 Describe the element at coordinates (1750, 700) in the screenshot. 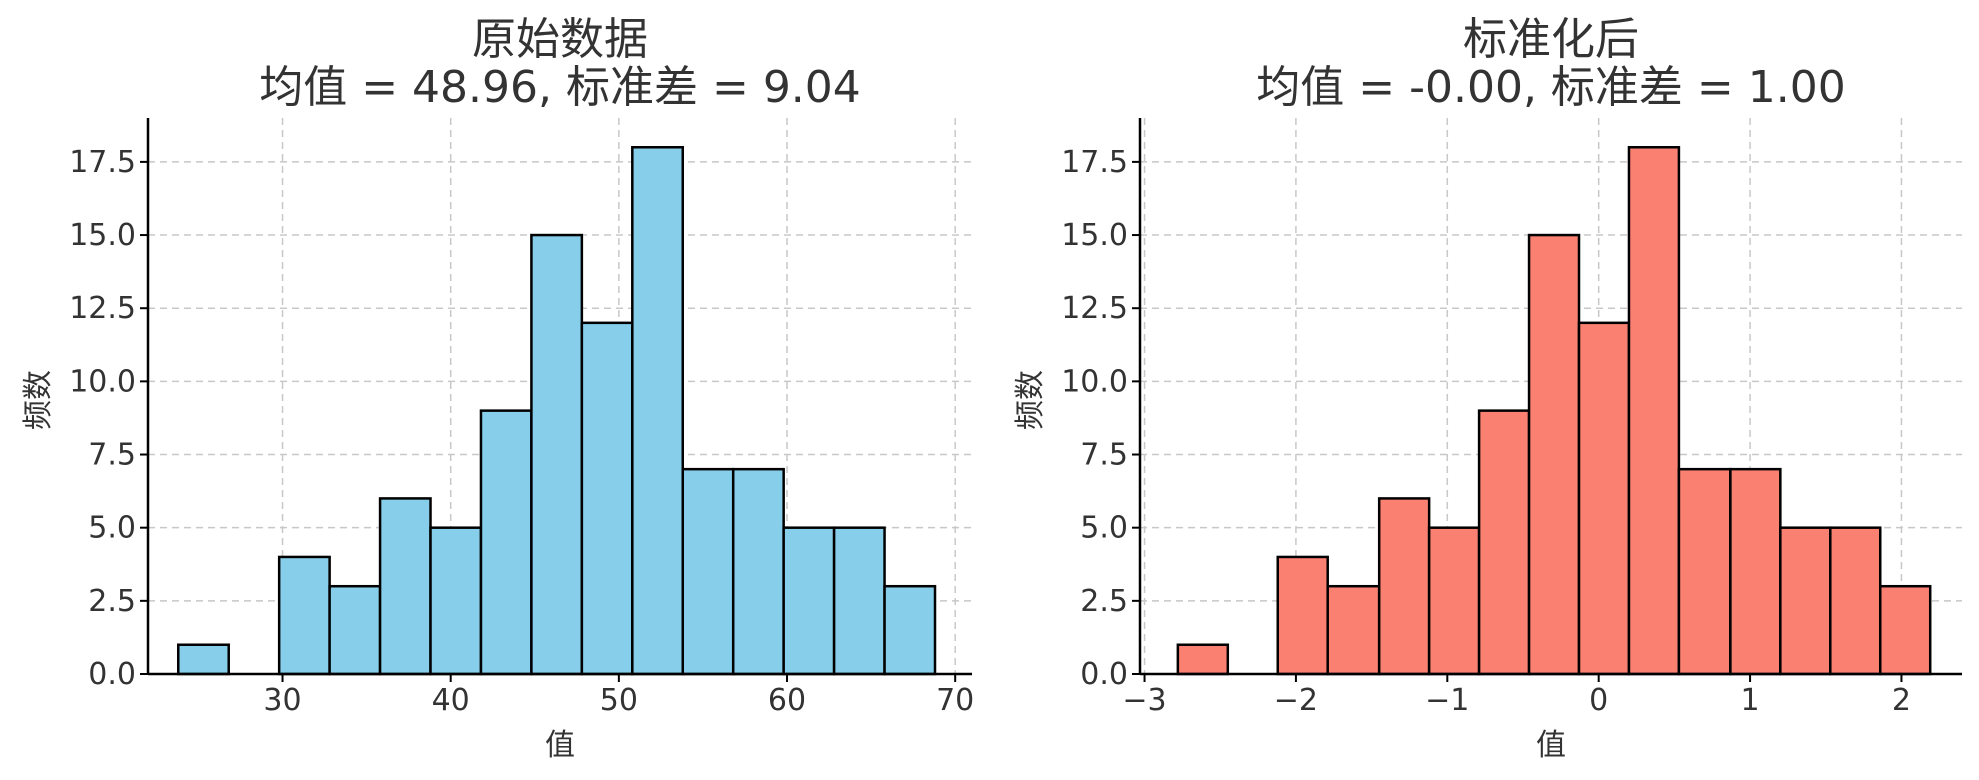

I see `x-tick-label: 1` at that location.